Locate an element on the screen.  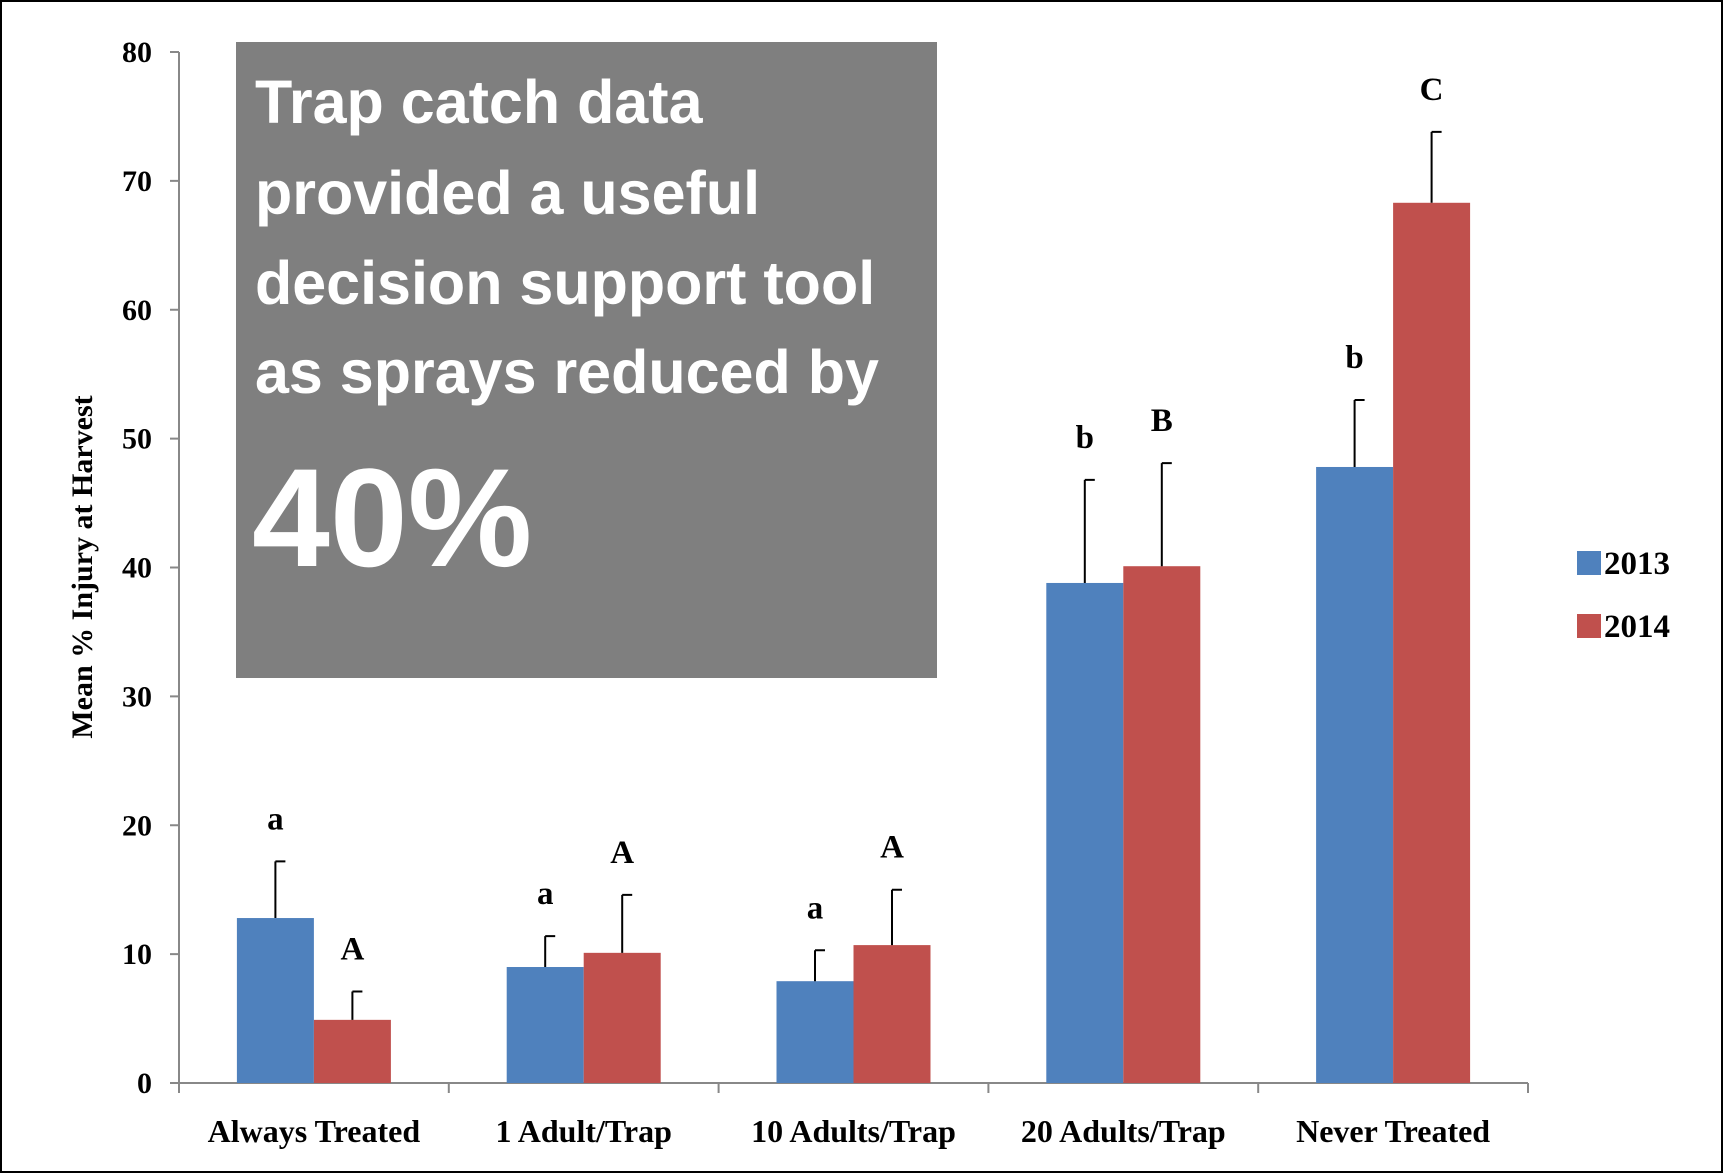
y-tick-label: 0 is located at coordinates (144, 1083).